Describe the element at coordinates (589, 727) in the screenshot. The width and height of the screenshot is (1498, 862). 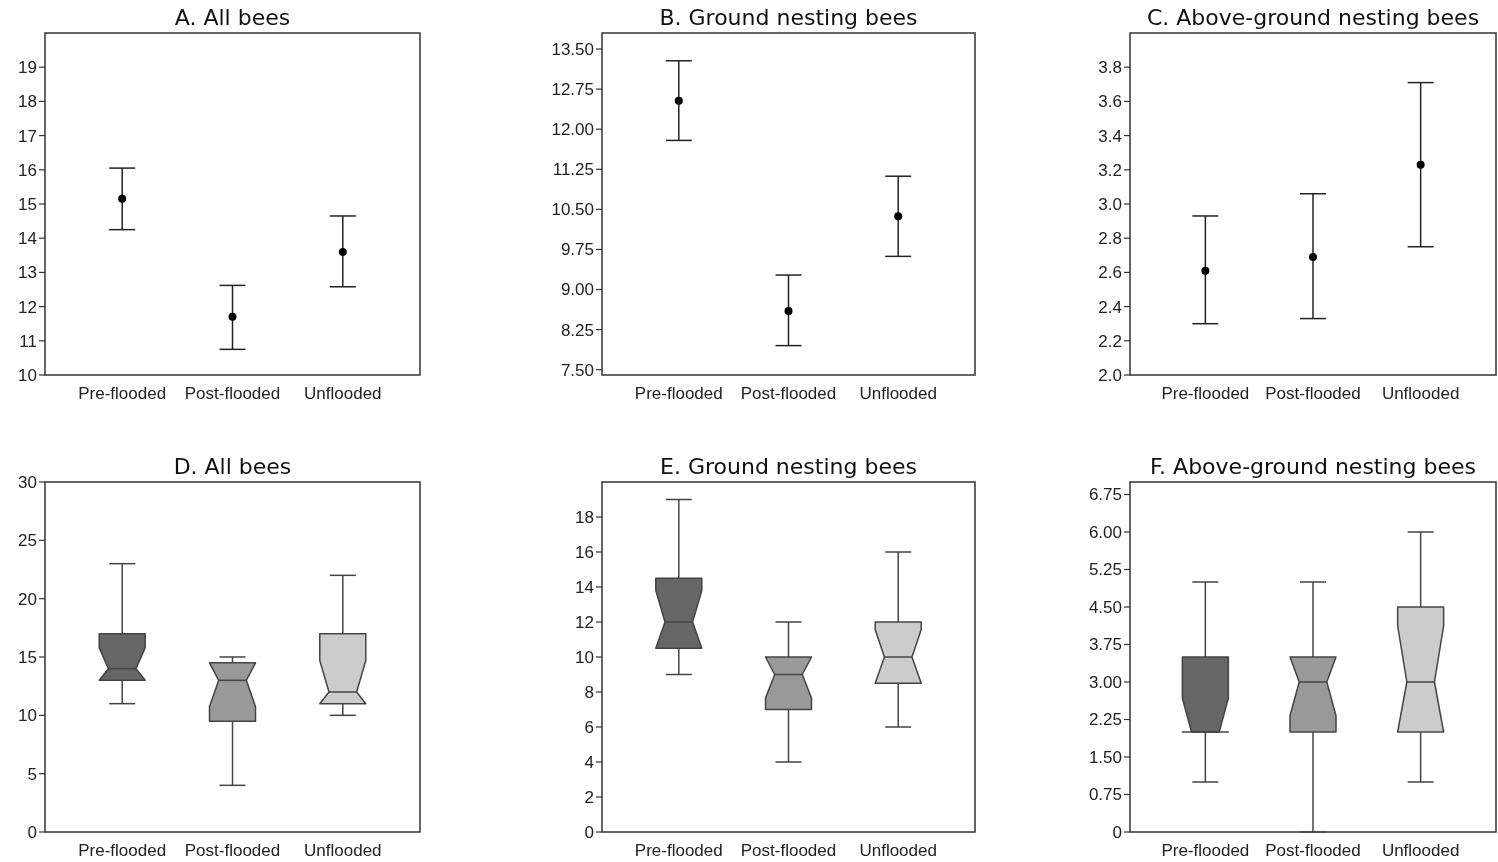
I see `y-tick-label: 6` at that location.